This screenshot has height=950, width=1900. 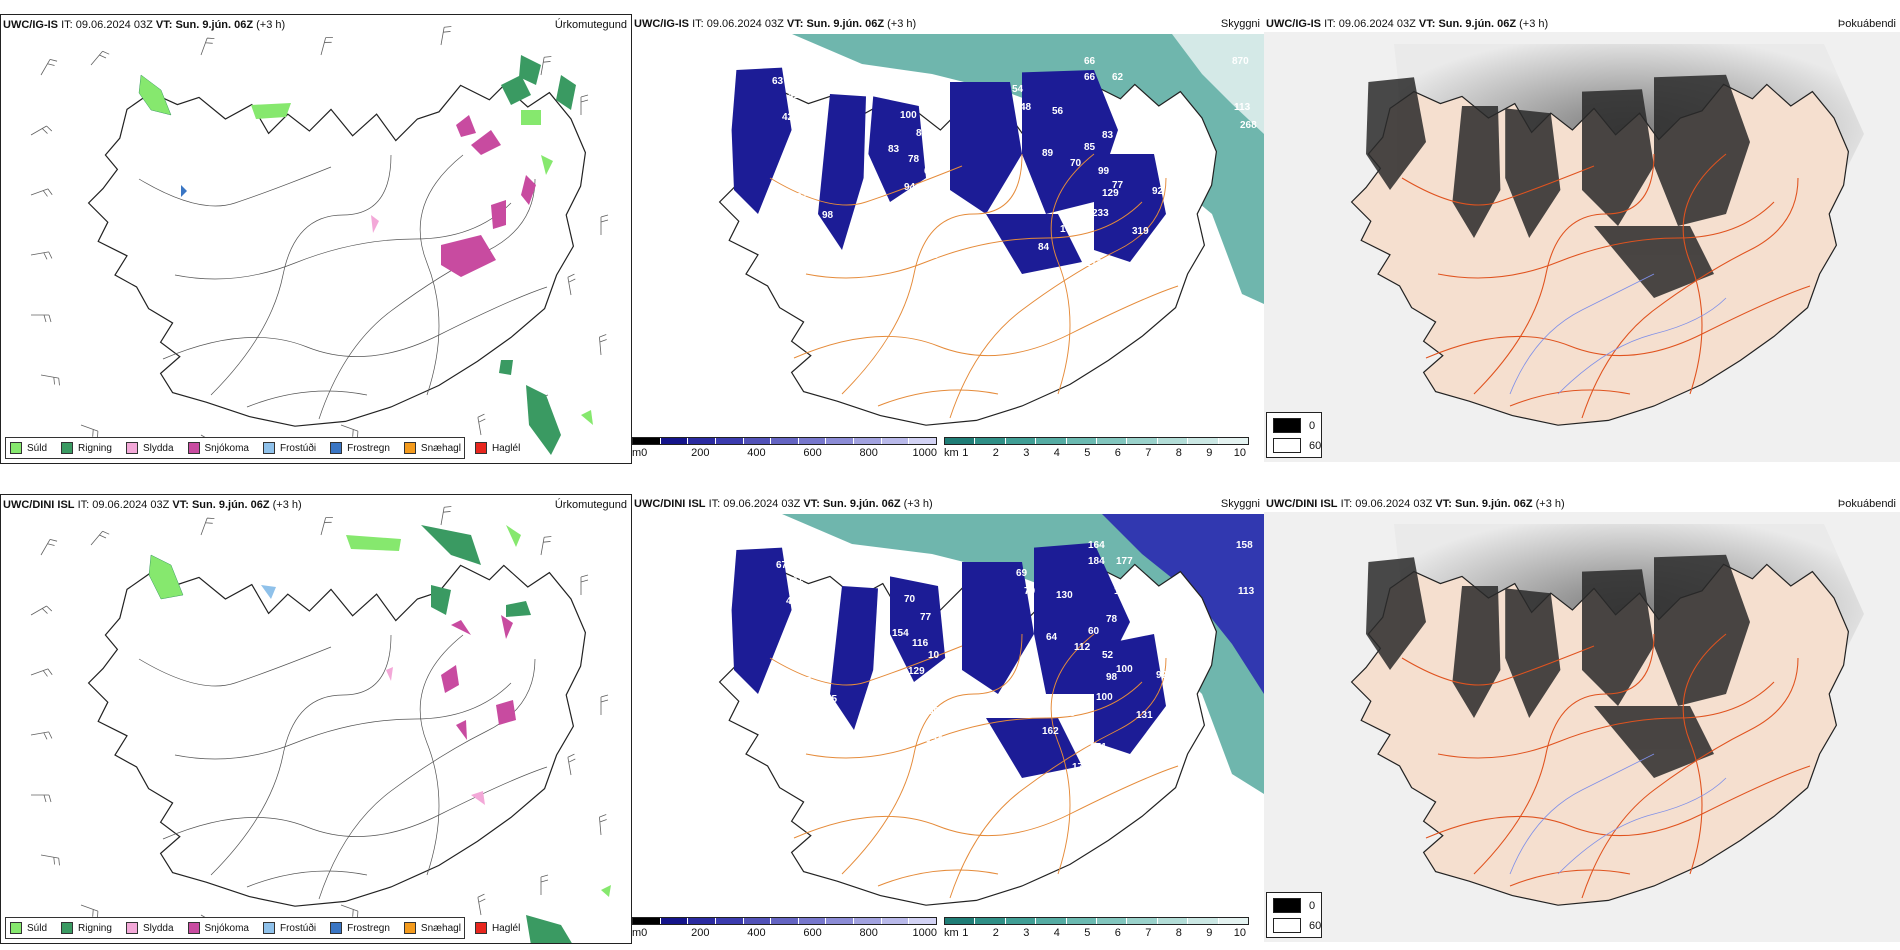 What do you see at coordinates (1178, 453) in the screenshot?
I see `colorbar-tick-label: 8` at bounding box center [1178, 453].